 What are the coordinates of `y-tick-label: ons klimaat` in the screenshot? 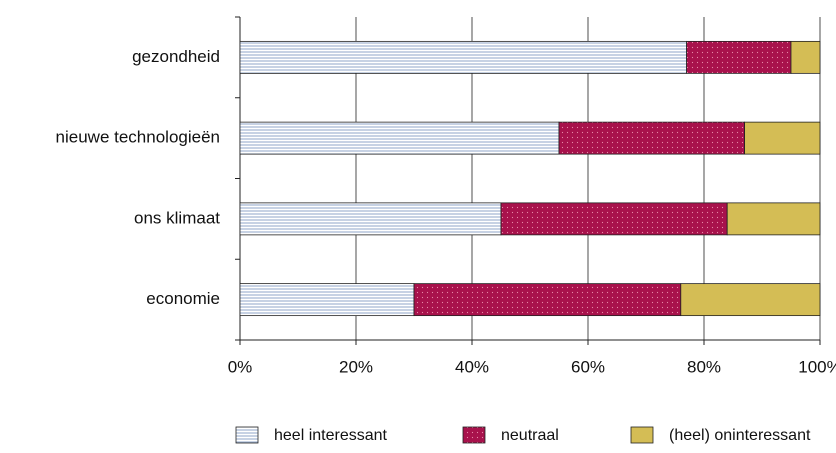 It's located at (177, 217).